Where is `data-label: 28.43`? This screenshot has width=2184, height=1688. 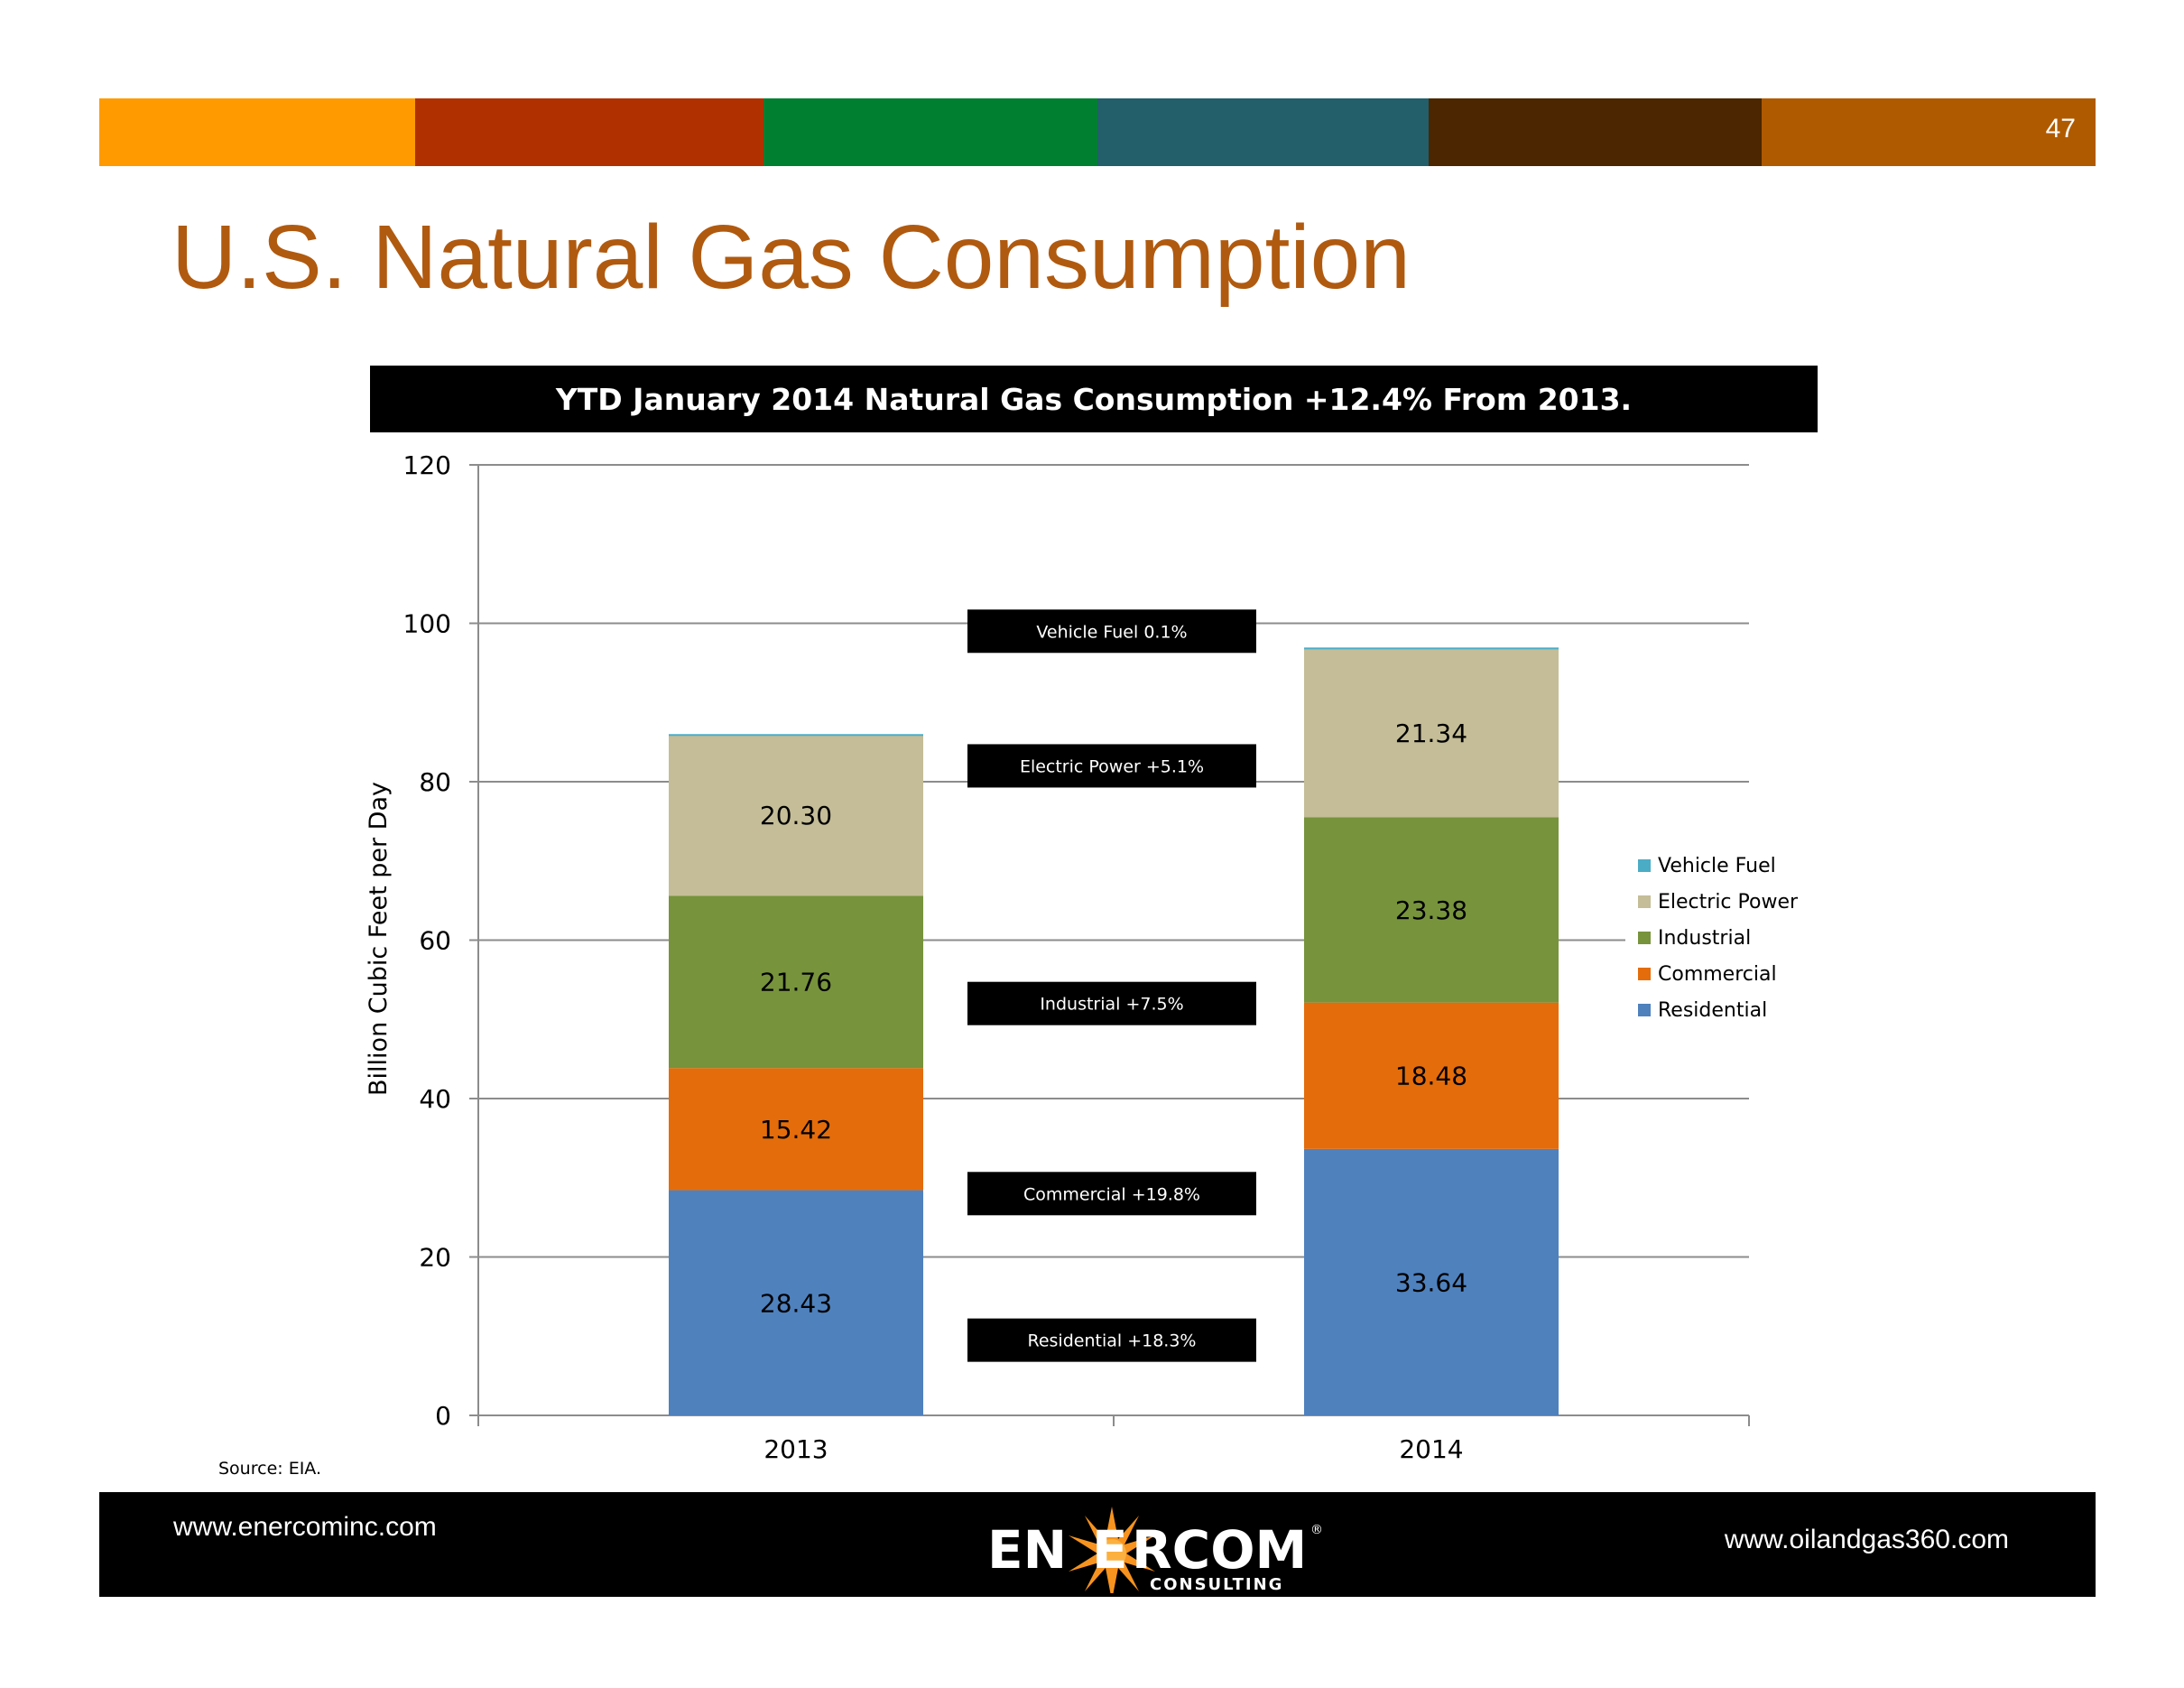 data-label: 28.43 is located at coordinates (796, 1303).